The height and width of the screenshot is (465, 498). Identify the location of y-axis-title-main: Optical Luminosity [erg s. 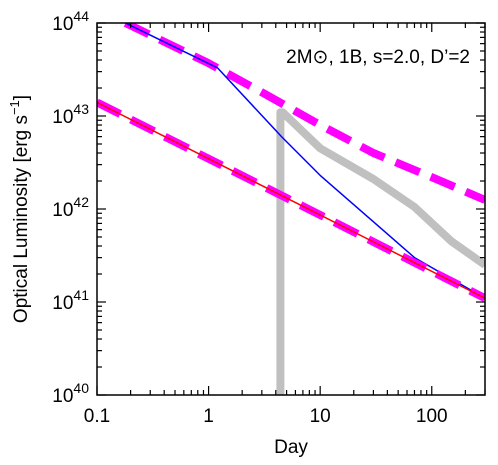
(21, 219).